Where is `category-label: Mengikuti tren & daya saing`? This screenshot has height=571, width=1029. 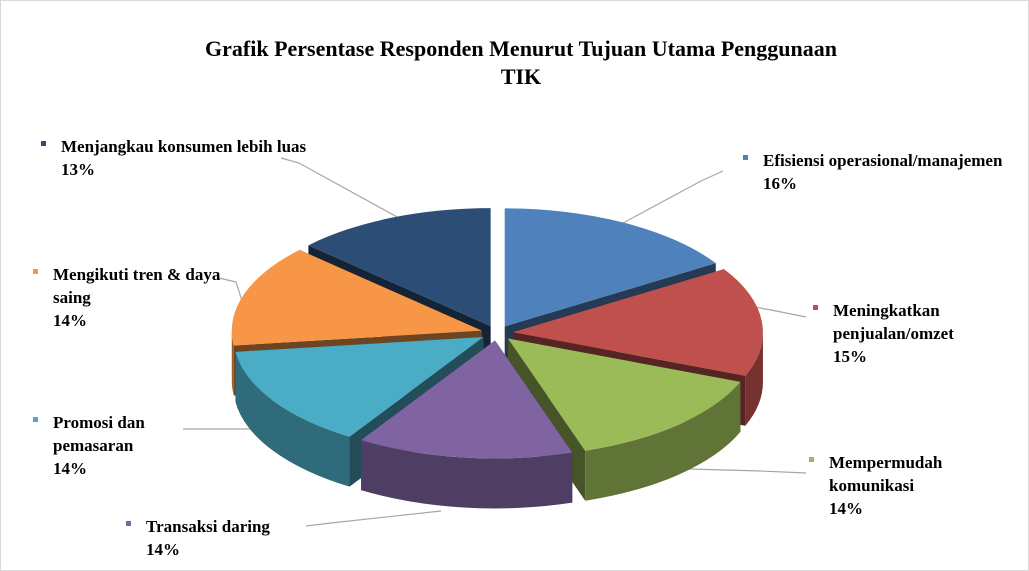 category-label: Mengikuti tren & daya saing is located at coordinates (137, 286).